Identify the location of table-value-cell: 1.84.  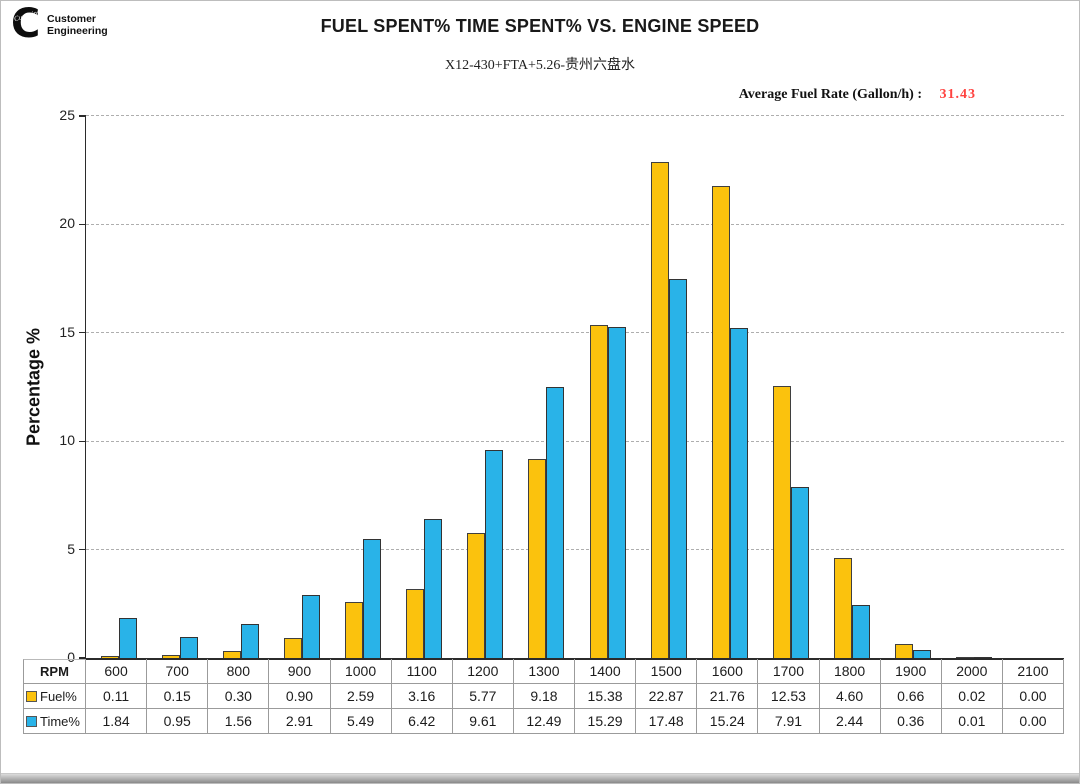
(117, 721).